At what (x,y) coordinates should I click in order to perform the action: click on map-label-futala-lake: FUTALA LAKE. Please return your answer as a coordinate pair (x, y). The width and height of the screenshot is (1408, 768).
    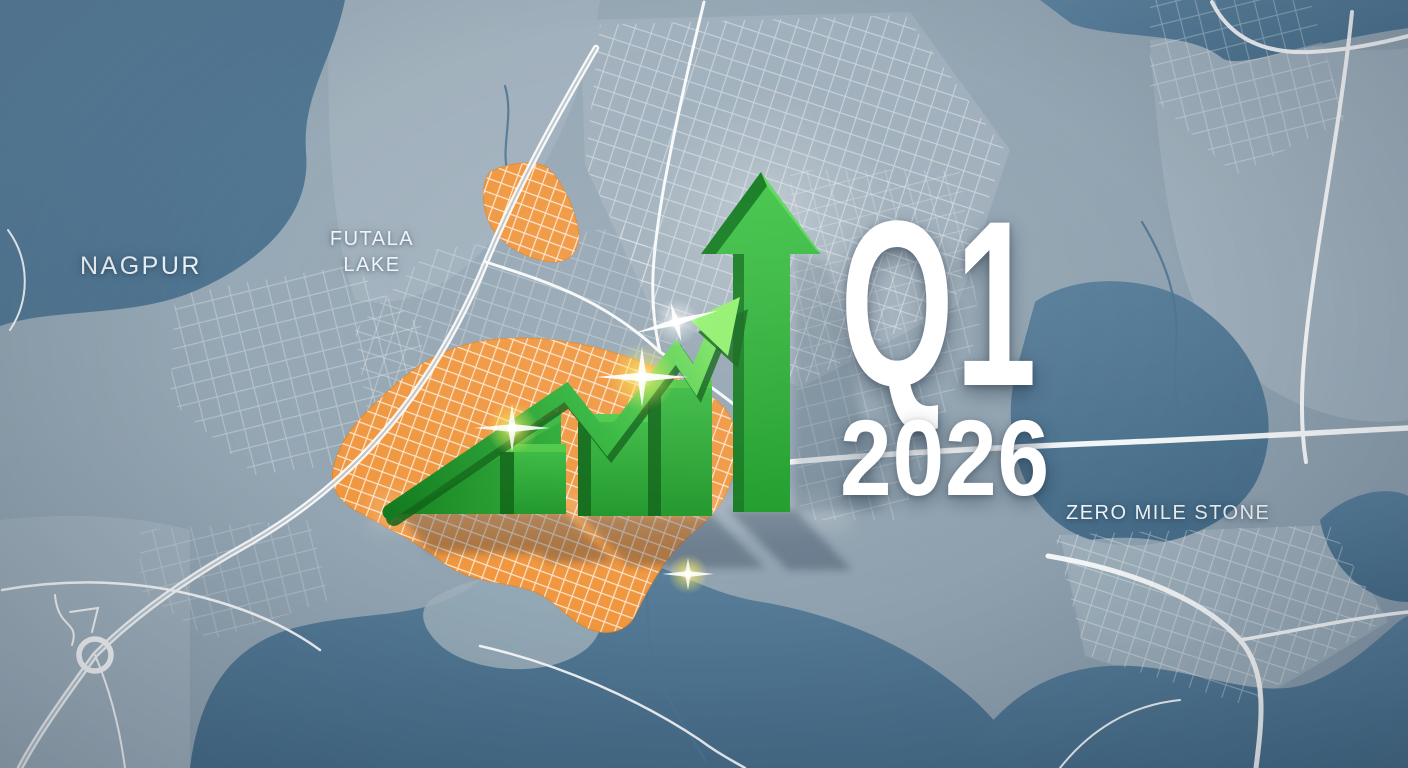
    Looking at the image, I should click on (372, 252).